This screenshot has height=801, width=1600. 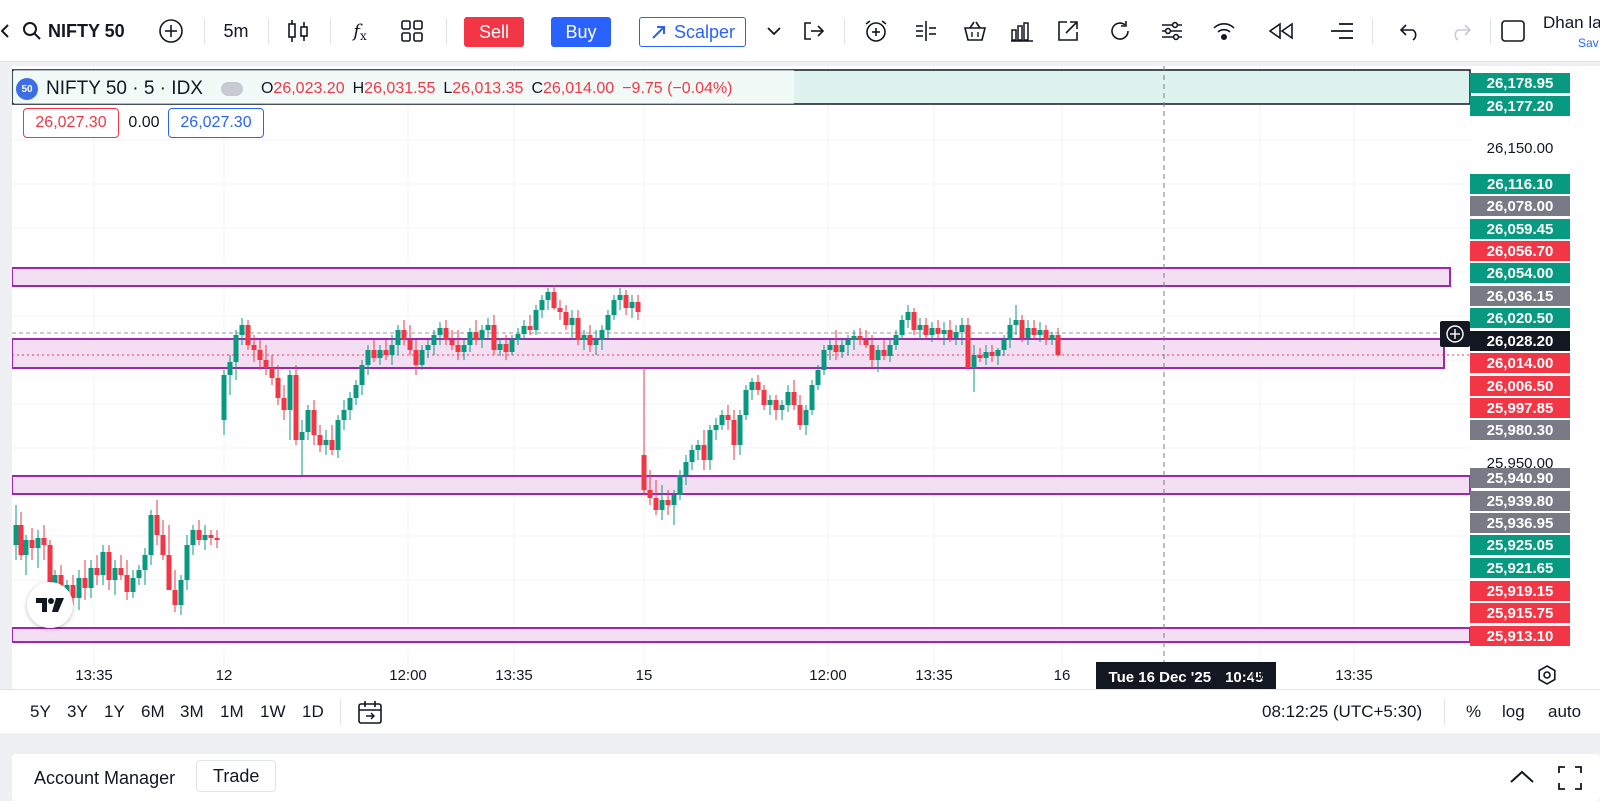 I want to click on basket-icon, so click(x=975, y=31).